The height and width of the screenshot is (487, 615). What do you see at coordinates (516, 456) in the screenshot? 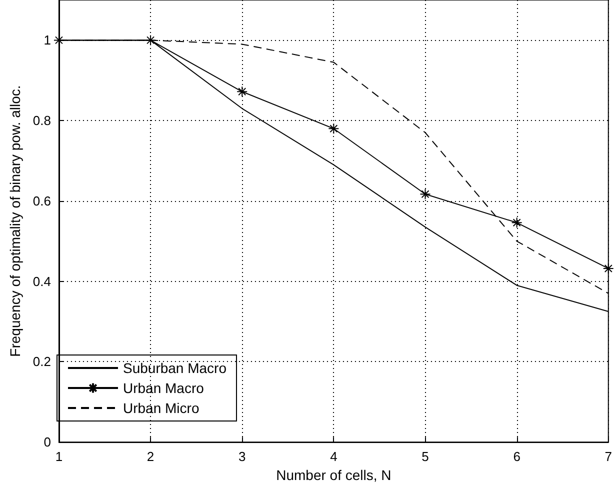
I see `x-tick-label: 6` at bounding box center [516, 456].